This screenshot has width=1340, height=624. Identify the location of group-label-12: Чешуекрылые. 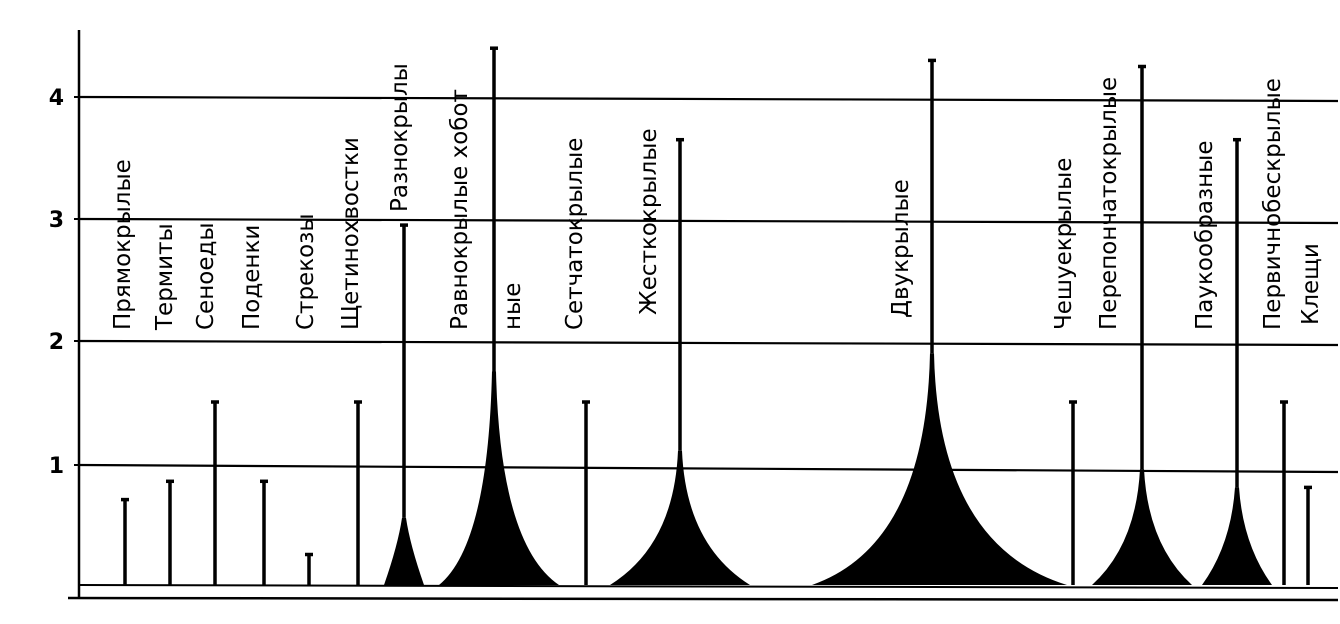
(1064, 244).